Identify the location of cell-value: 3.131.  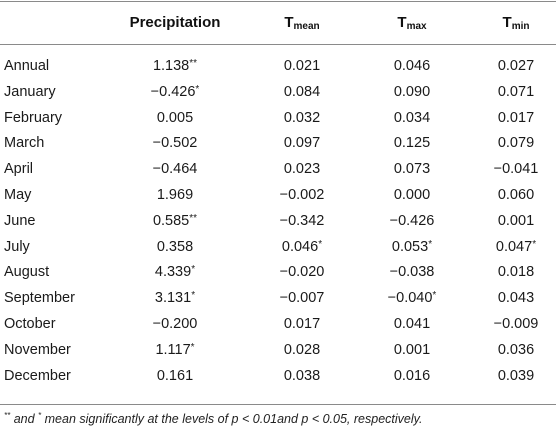
(173, 298).